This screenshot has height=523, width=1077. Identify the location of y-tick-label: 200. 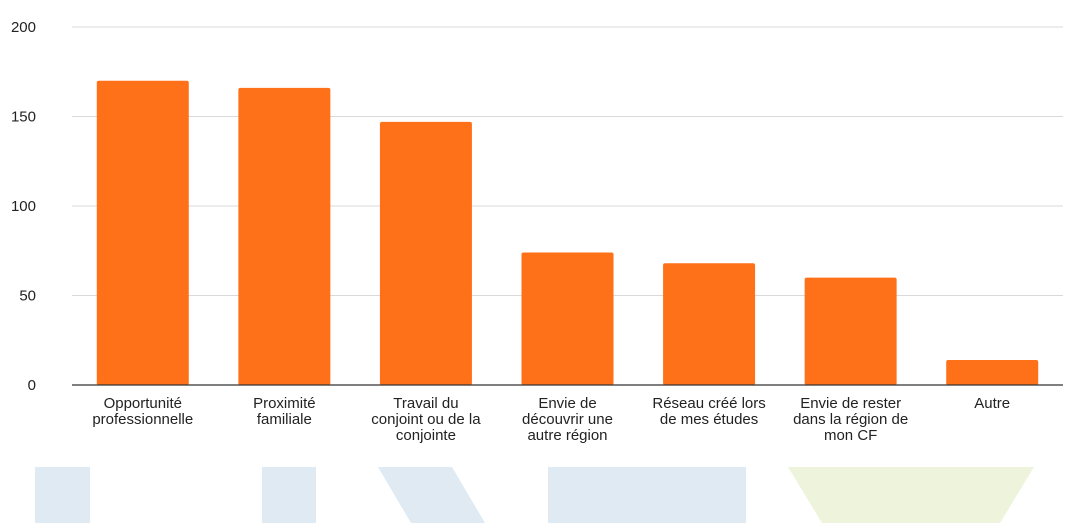
(23, 27).